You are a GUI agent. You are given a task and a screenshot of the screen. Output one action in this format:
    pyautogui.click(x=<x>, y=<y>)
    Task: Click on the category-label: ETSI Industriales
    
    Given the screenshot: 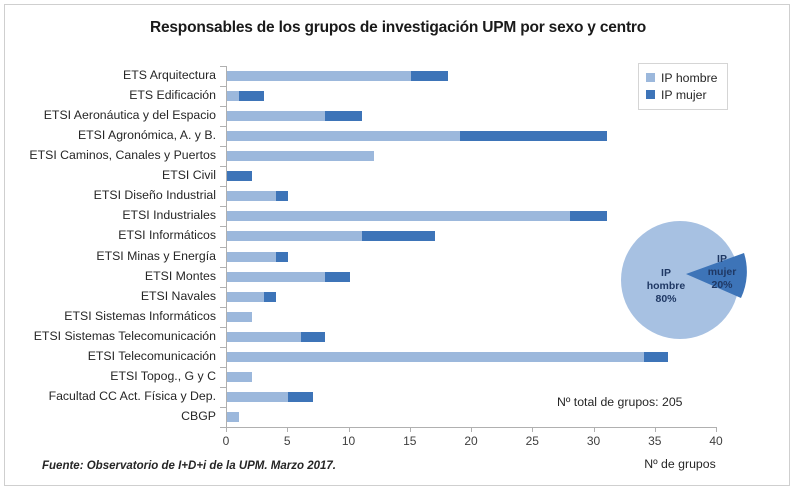 What is the action you would take?
    pyautogui.click(x=169, y=215)
    